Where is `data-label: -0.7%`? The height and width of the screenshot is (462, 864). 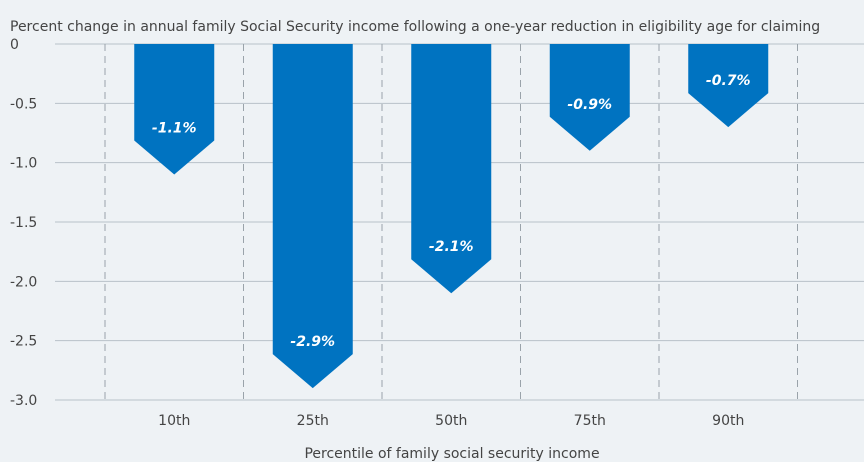 data-label: -0.7% is located at coordinates (728, 81).